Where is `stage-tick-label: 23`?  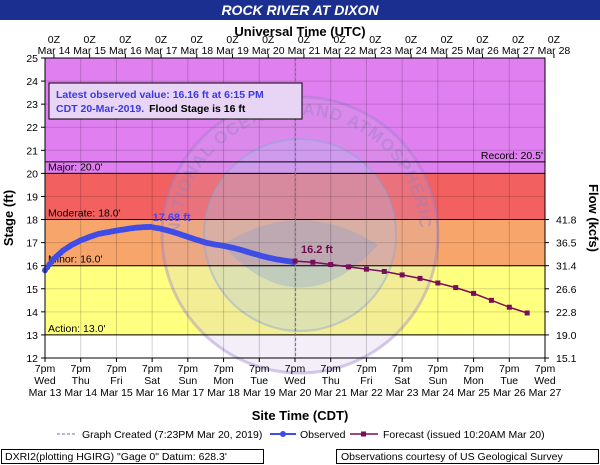 stage-tick-label: 23 is located at coordinates (32, 105).